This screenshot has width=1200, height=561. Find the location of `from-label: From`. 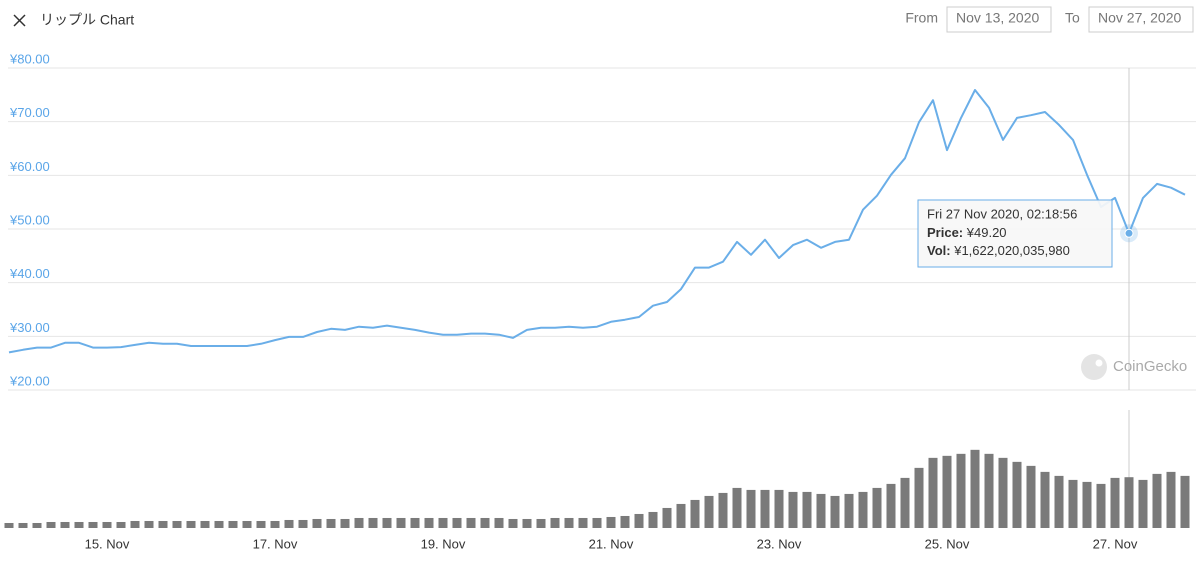

from-label: From is located at coordinates (921, 18).